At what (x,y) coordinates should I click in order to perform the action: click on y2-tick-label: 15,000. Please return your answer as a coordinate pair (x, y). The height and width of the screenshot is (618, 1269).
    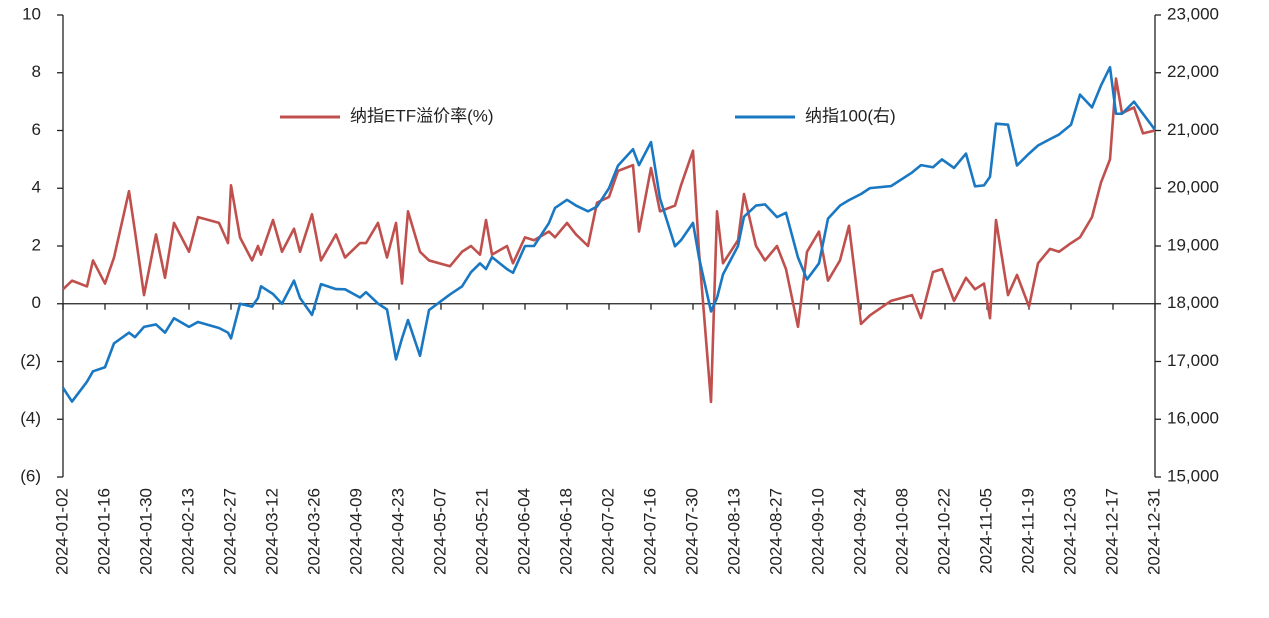
    Looking at the image, I should click on (1193, 475).